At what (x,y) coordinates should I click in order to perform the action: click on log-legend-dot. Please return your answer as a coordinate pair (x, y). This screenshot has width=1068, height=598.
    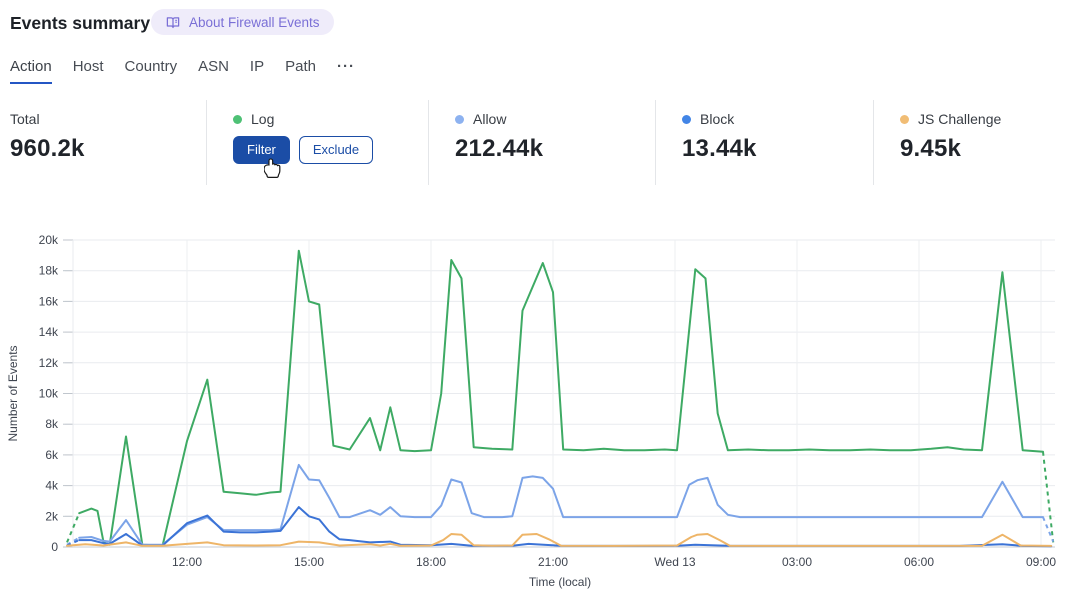
    Looking at the image, I should click on (237, 119).